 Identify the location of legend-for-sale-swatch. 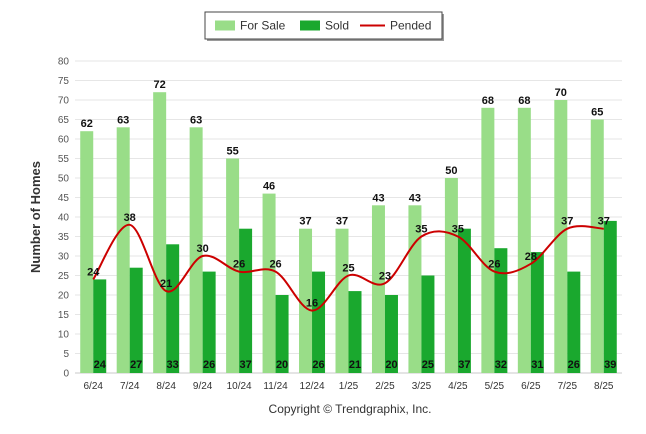
(225, 25).